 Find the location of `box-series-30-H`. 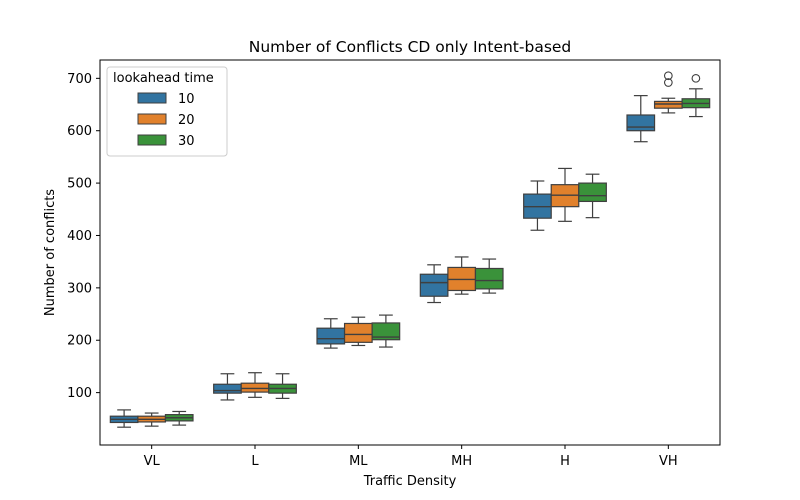

box-series-30-H is located at coordinates (592, 196).